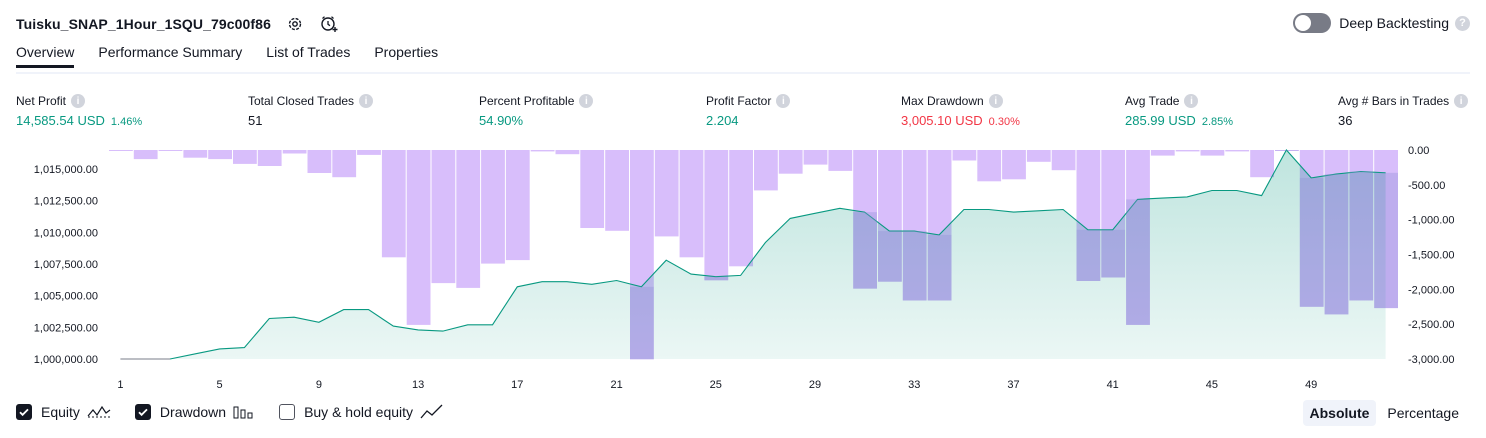 This screenshot has height=438, width=1486. I want to click on right-axis-tick: -3,000.00, so click(1431, 360).